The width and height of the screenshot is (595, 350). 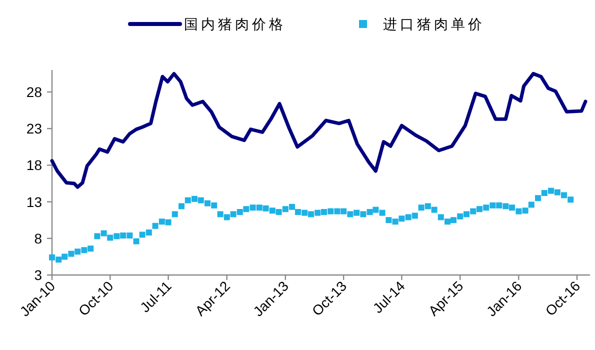 What do you see at coordinates (235, 25) in the screenshot?
I see `legend-label: 国内猪肉价格` at bounding box center [235, 25].